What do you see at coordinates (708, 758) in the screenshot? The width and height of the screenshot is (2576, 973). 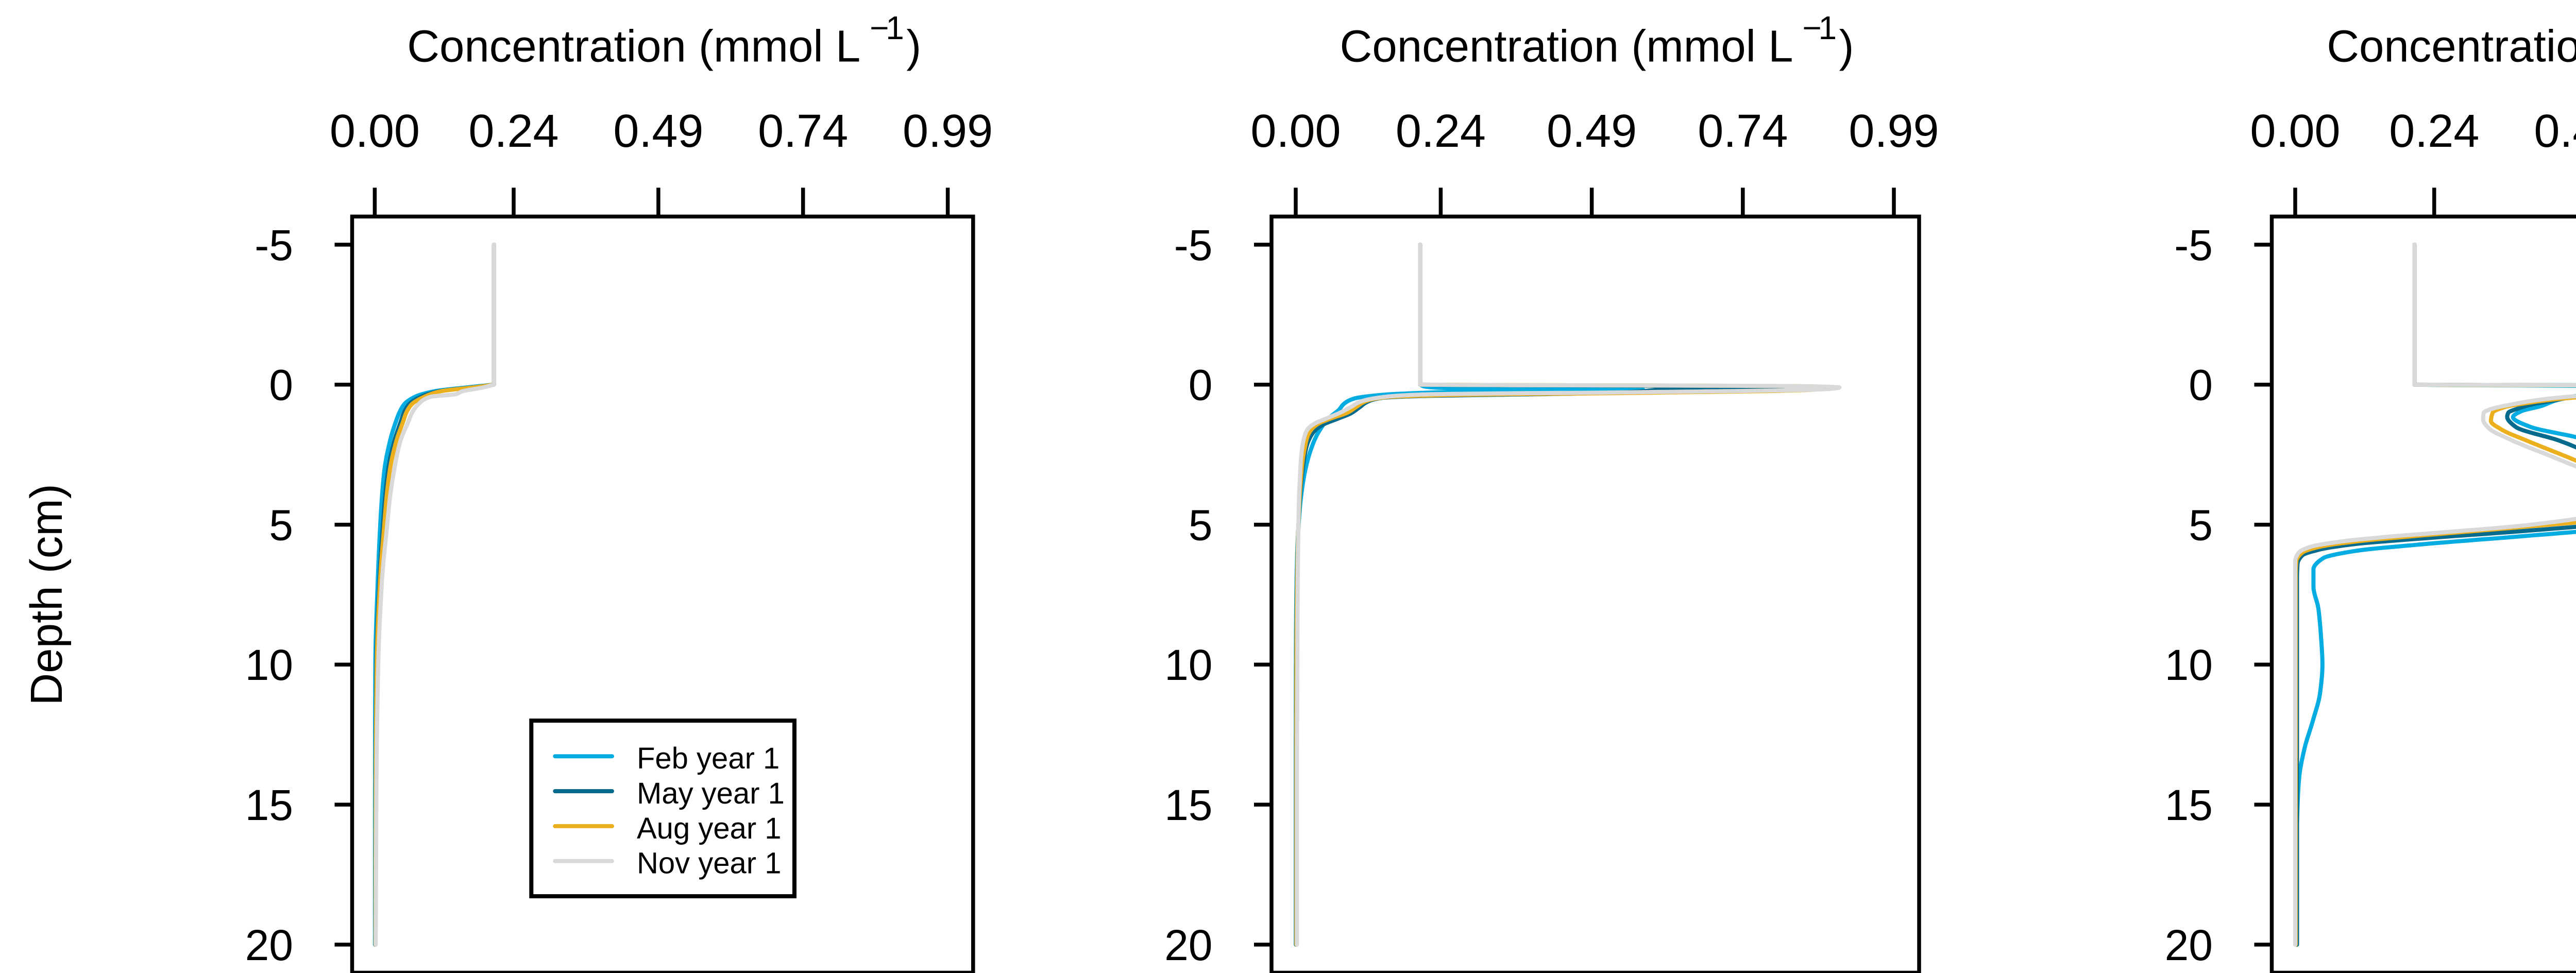 I see `svg-text: Feb year 1` at bounding box center [708, 758].